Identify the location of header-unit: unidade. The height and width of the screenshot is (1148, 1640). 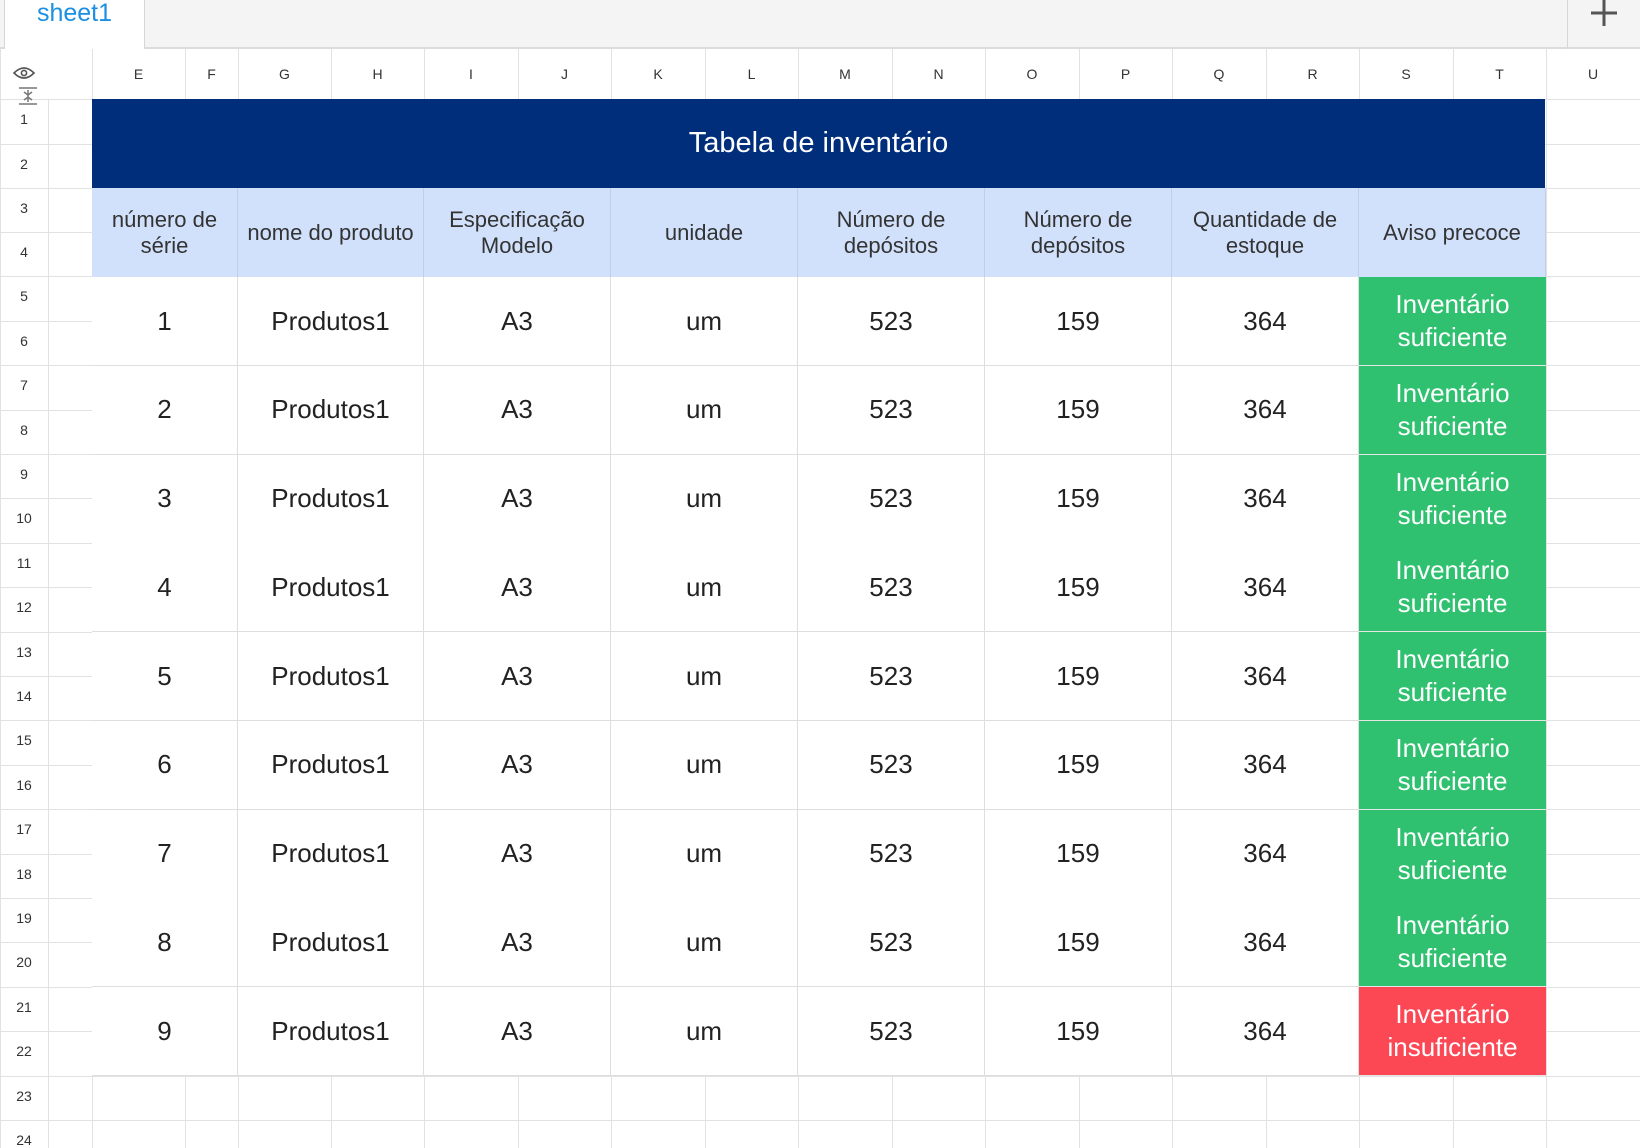
(704, 232).